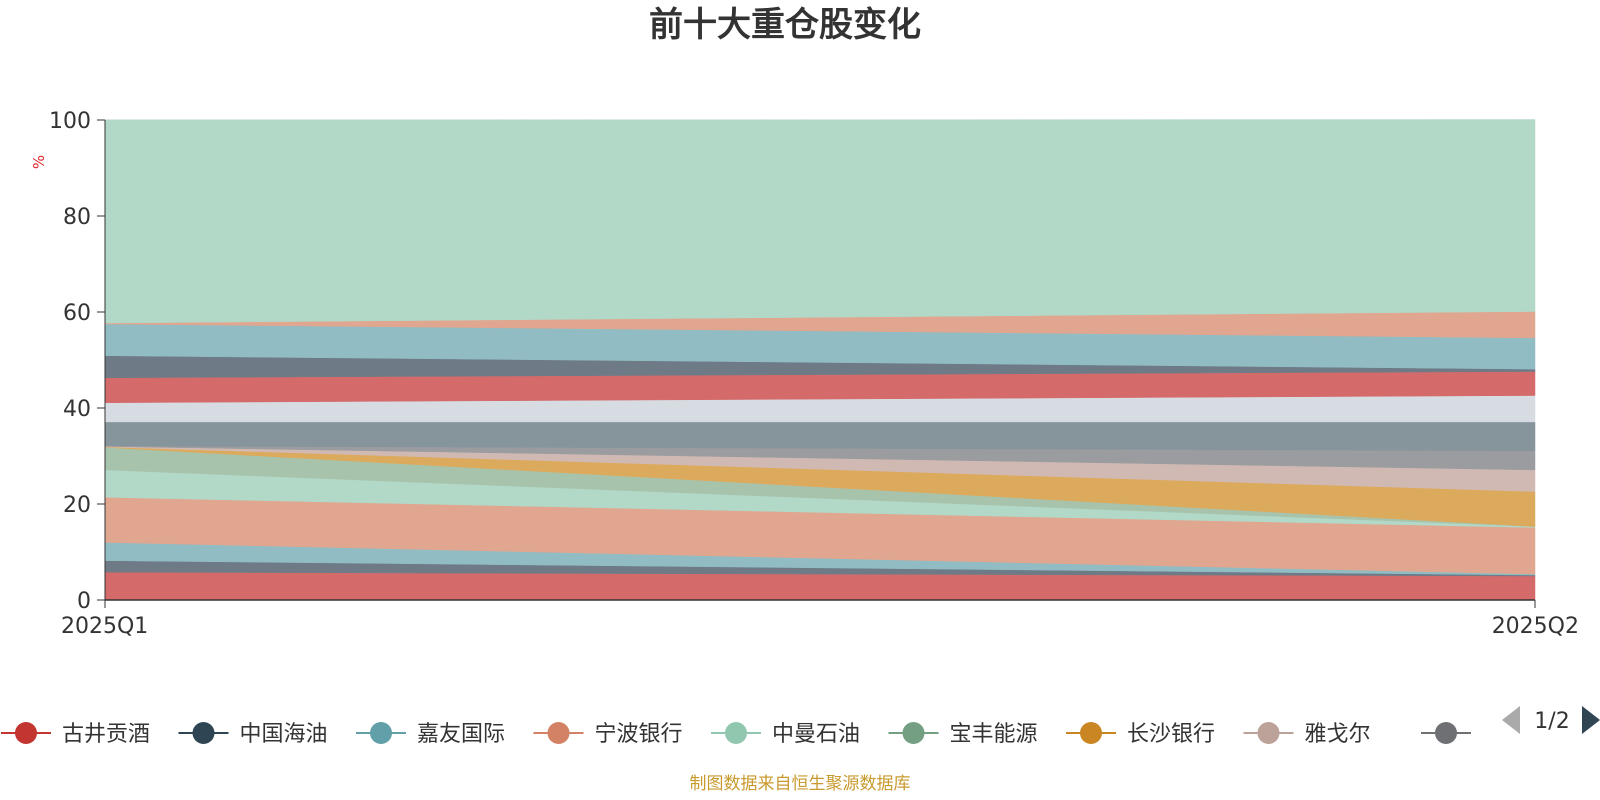 The height and width of the screenshot is (800, 1600). I want to click on y-tick-label-5: 100, so click(70, 121).